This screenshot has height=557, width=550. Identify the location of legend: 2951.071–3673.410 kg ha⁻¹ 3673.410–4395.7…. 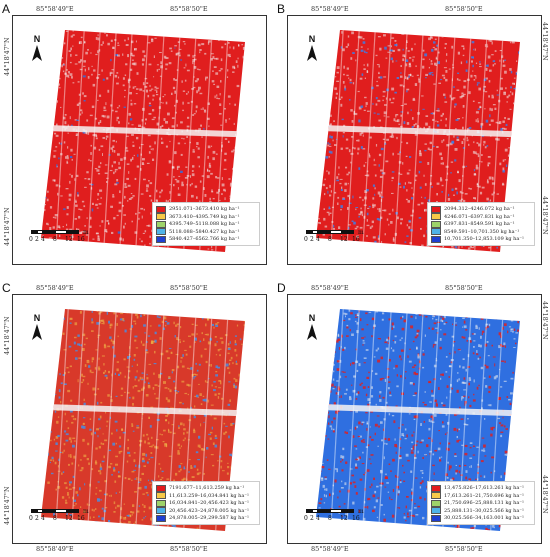
(206, 224).